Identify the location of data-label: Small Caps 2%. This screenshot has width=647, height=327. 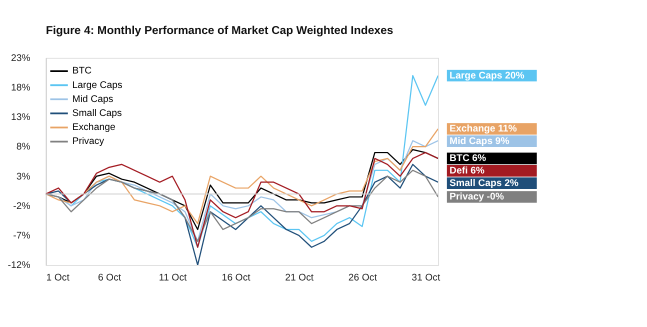
(484, 183).